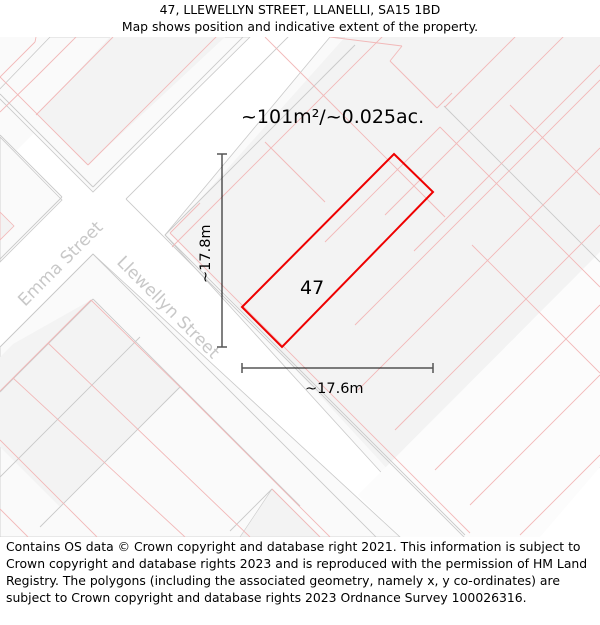  Describe the element at coordinates (31, 199) in the screenshot. I see `block-left` at that location.